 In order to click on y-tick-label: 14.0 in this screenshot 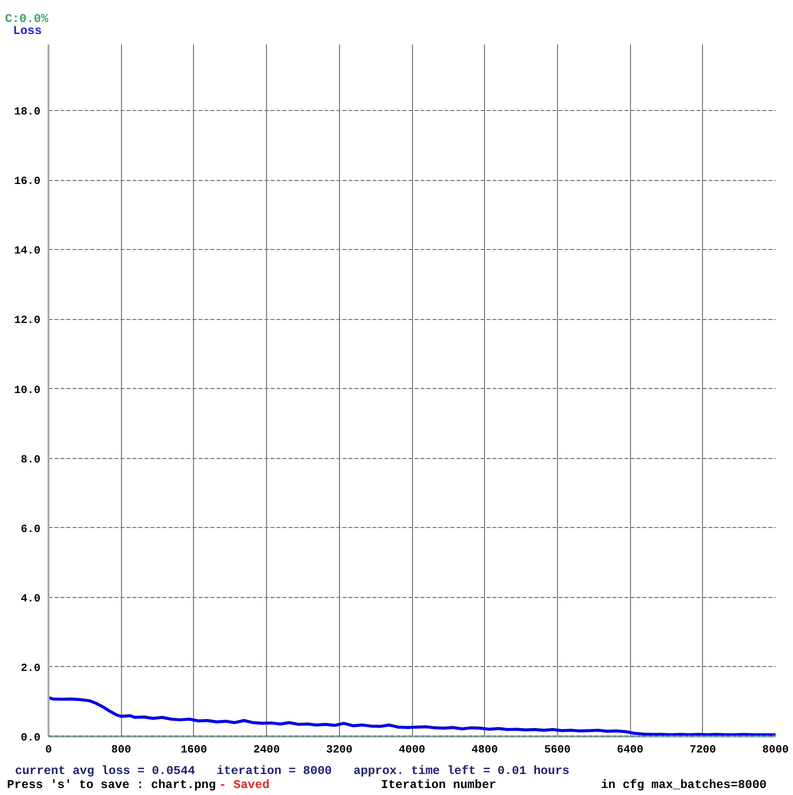, I will do `click(27, 252)`.